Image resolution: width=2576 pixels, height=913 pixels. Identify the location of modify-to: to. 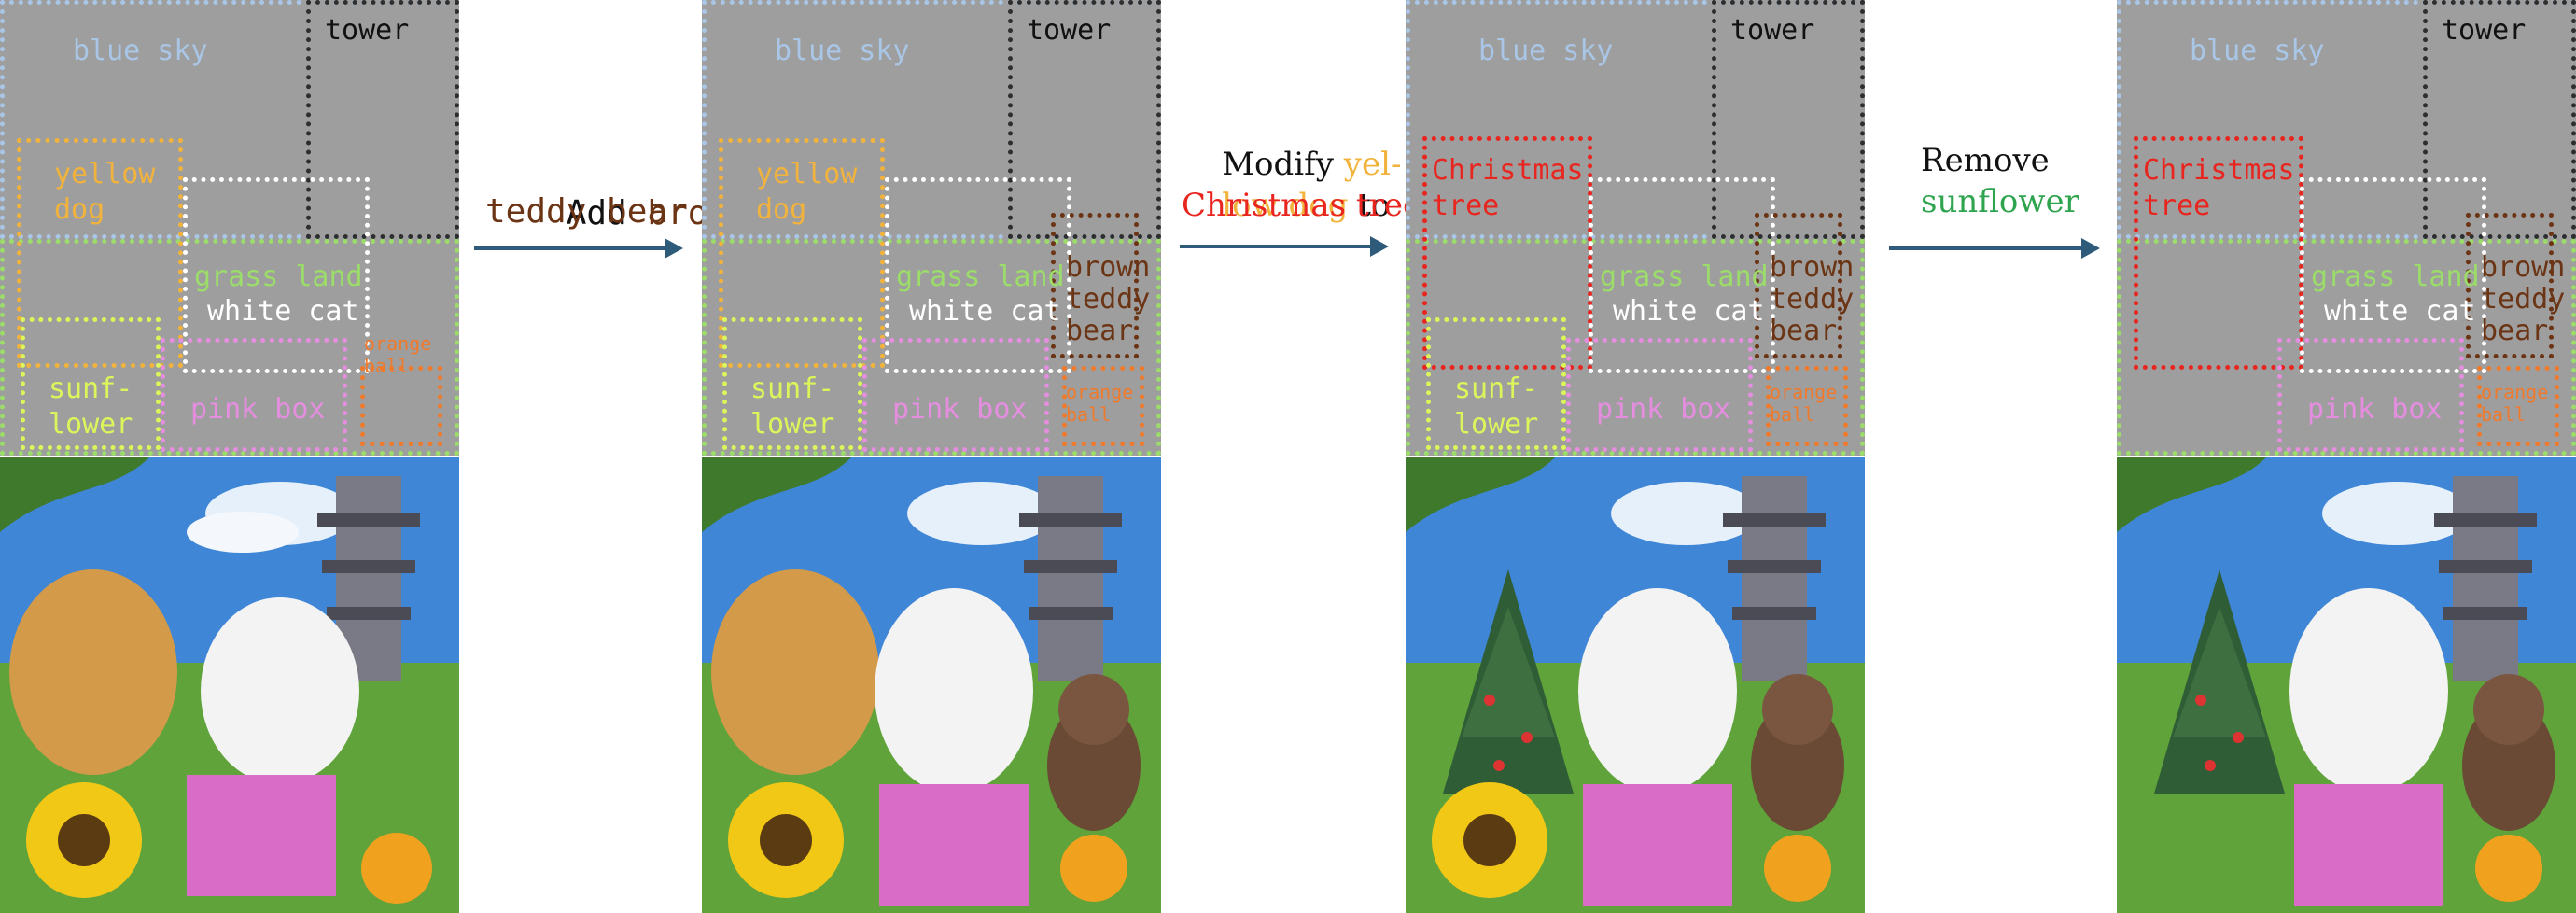
(1369, 205).